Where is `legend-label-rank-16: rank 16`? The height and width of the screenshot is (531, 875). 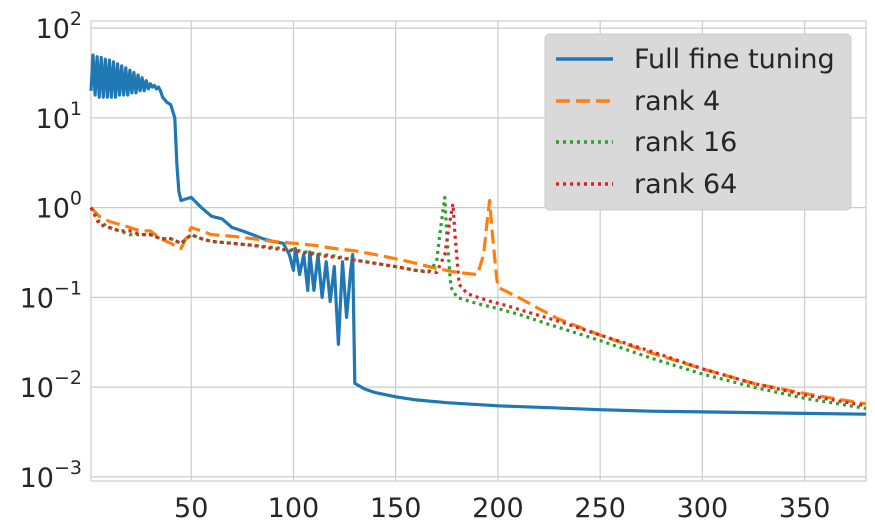
legend-label-rank-16: rank 16 is located at coordinates (685, 142).